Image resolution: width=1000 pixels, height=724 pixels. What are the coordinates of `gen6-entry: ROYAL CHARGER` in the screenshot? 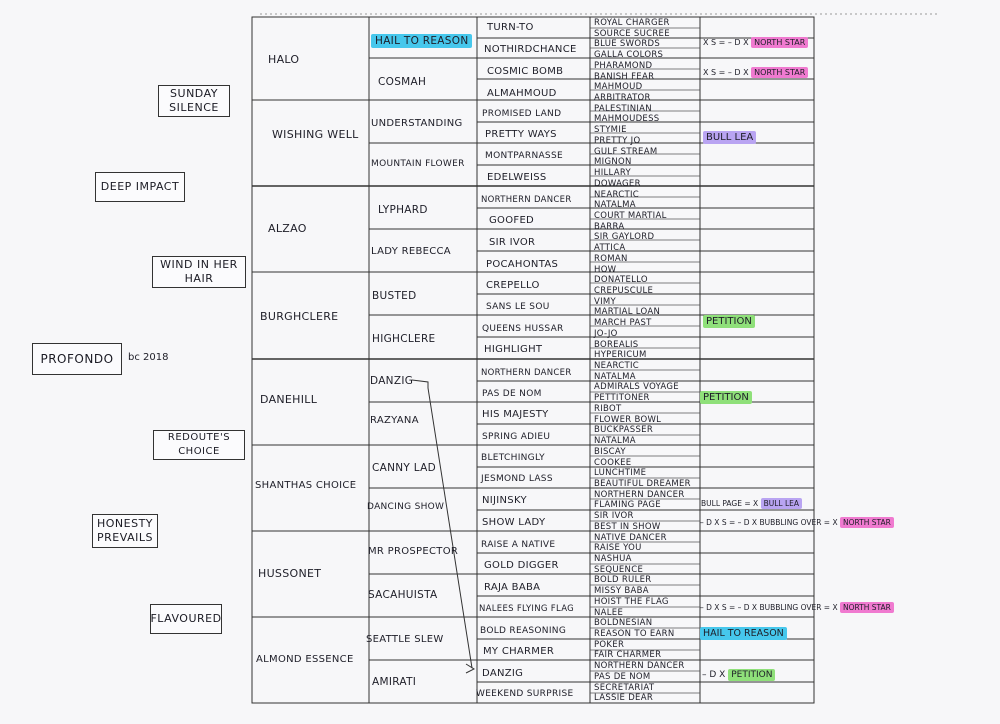 It's located at (632, 23).